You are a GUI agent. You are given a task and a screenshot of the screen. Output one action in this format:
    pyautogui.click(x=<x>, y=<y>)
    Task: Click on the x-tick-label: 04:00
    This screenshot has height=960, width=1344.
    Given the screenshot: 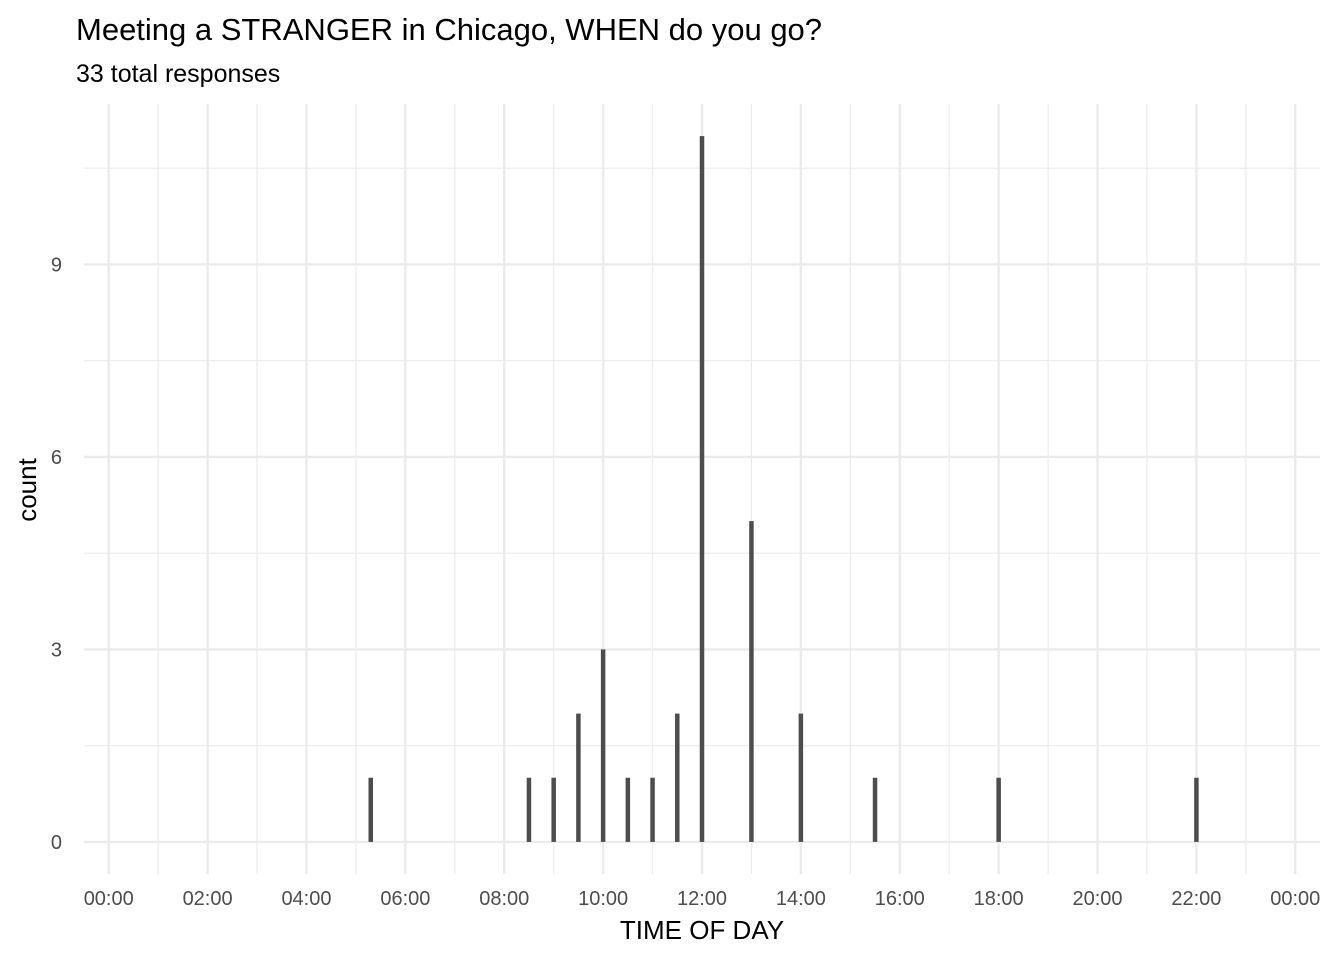 What is the action you would take?
    pyautogui.click(x=306, y=899)
    